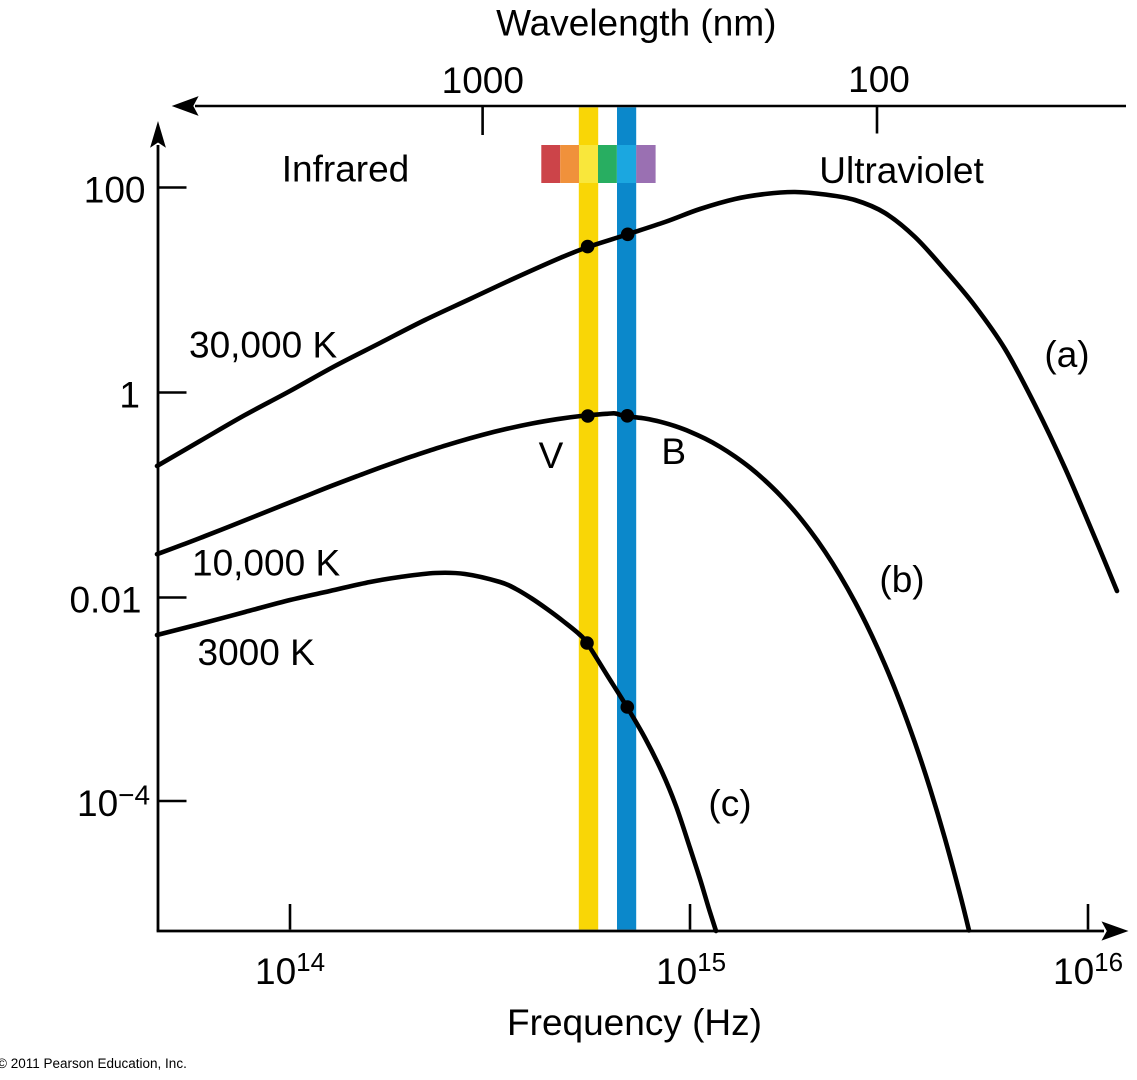 This screenshot has height=1080, width=1137. I want to click on svg-text: Infrared, so click(346, 169).